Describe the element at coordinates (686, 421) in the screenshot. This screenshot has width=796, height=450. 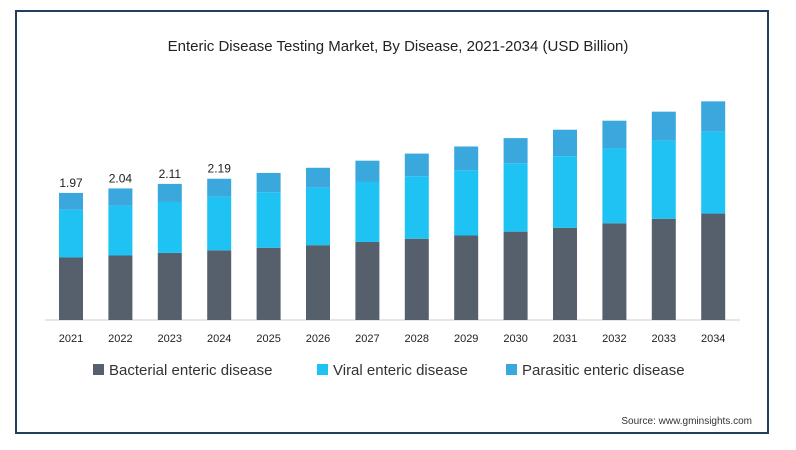
I see `source-note: Source: www.gminsights.com` at that location.